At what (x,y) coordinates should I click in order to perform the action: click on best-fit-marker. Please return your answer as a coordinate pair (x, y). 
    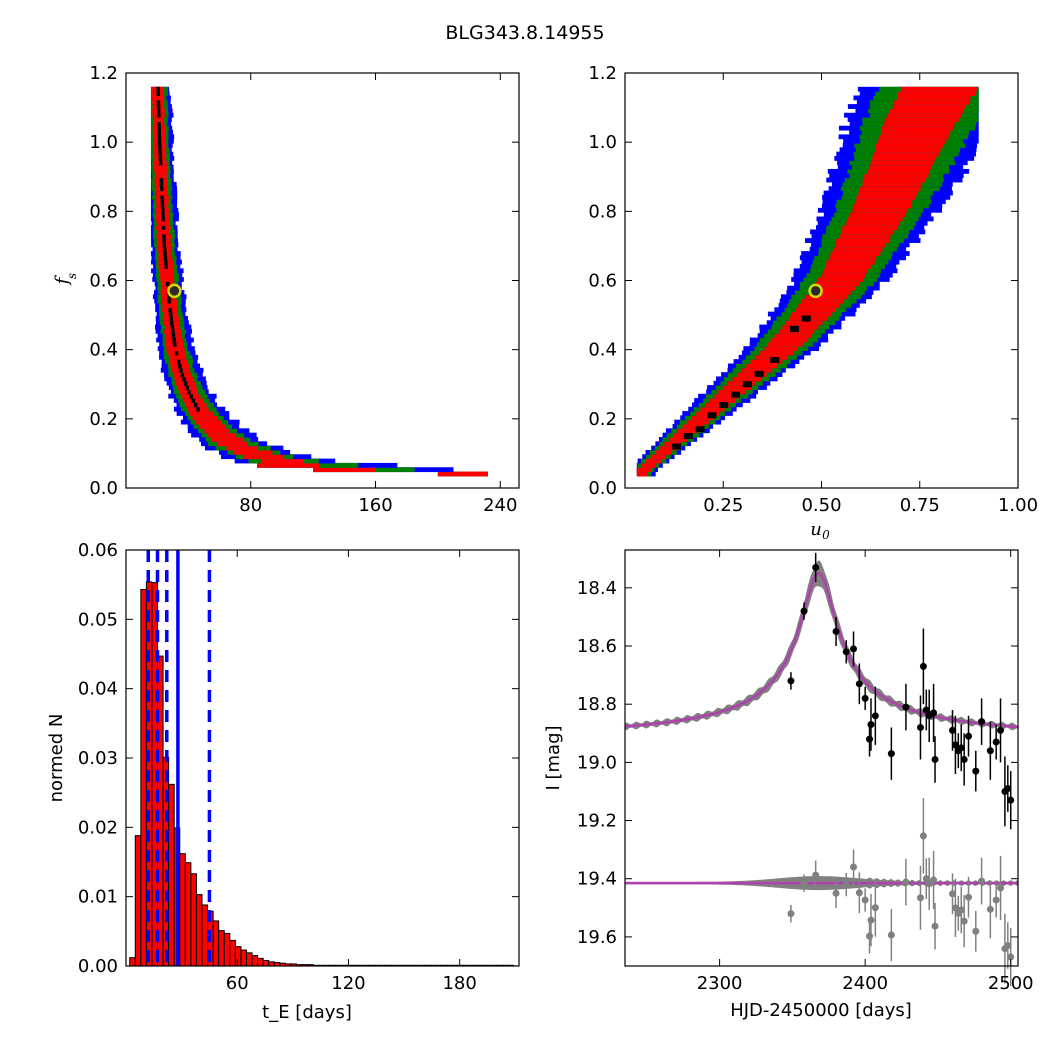
    Looking at the image, I should click on (815, 291).